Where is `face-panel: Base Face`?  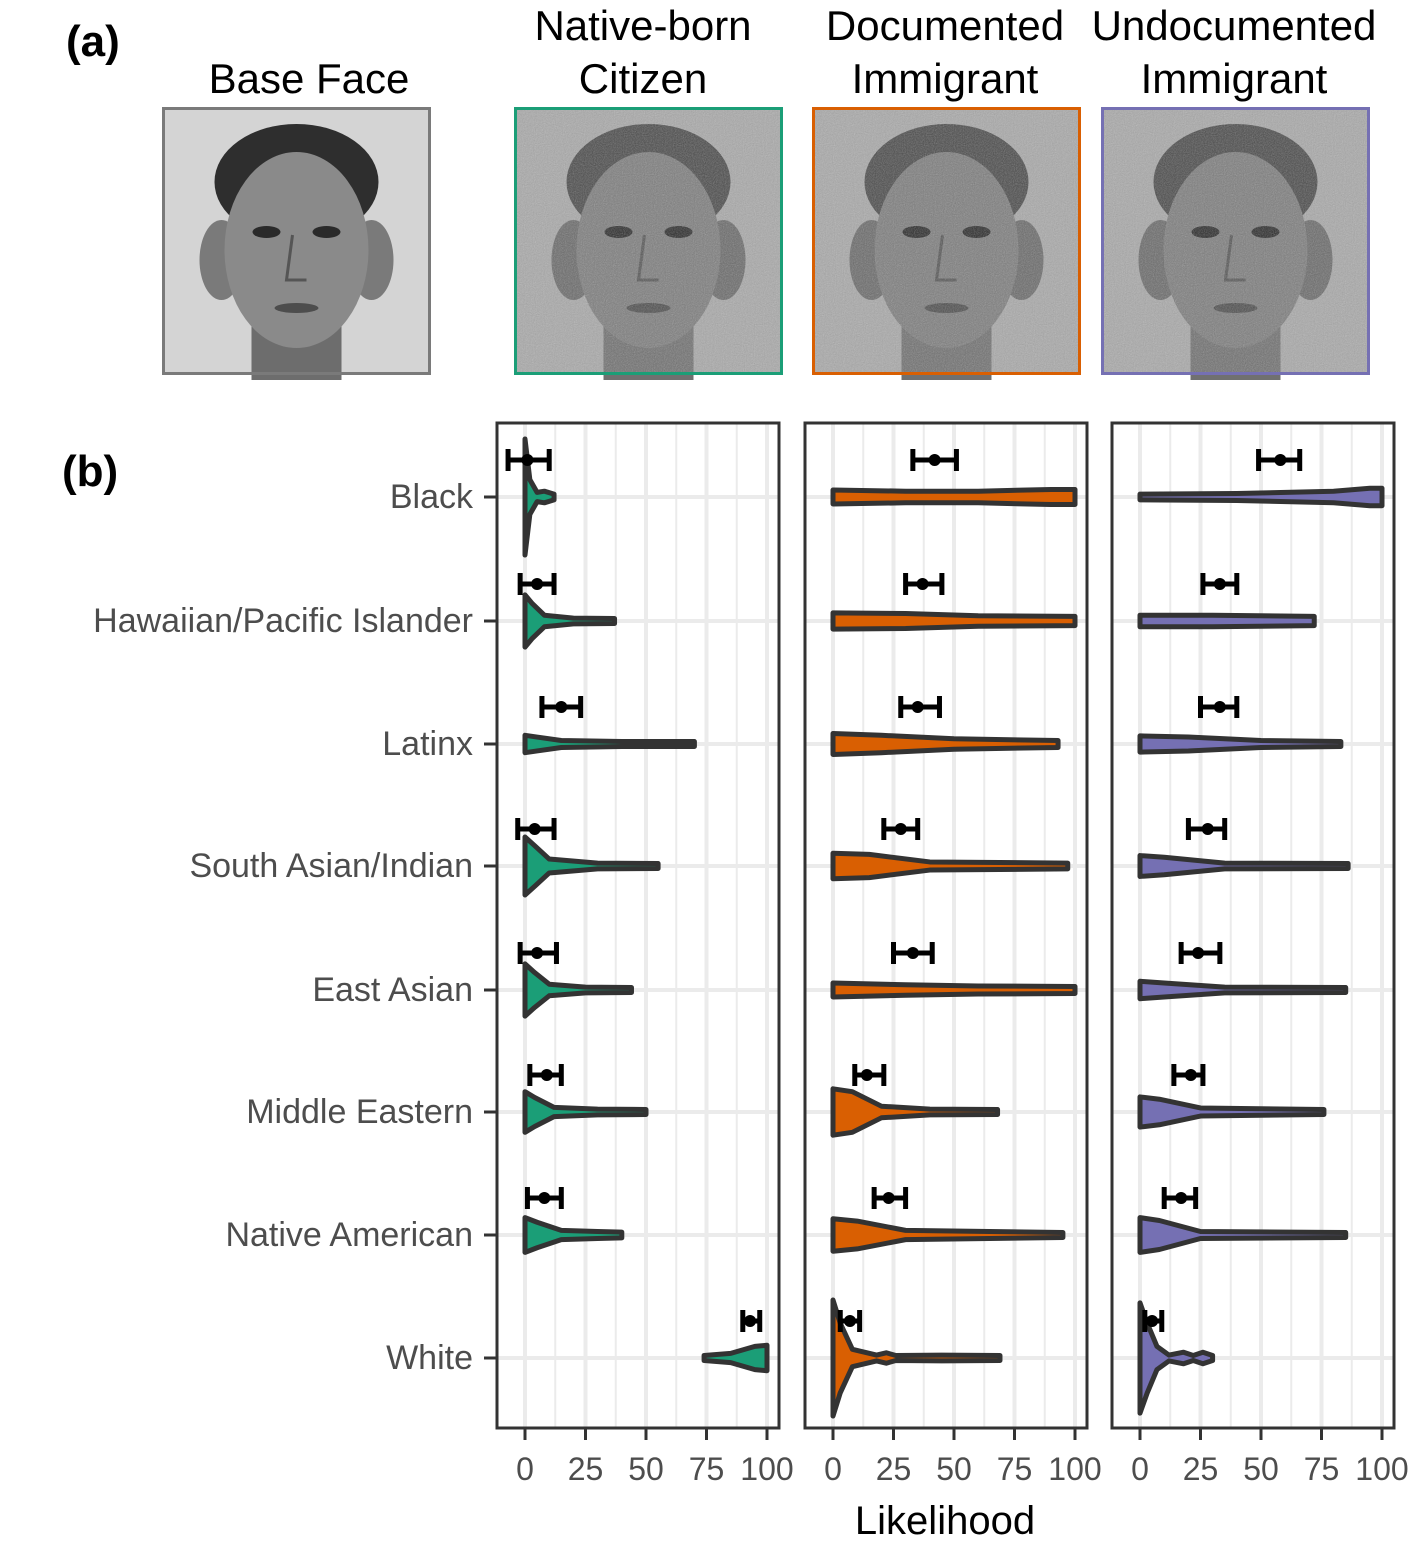 face-panel: Base Face is located at coordinates (296, 217).